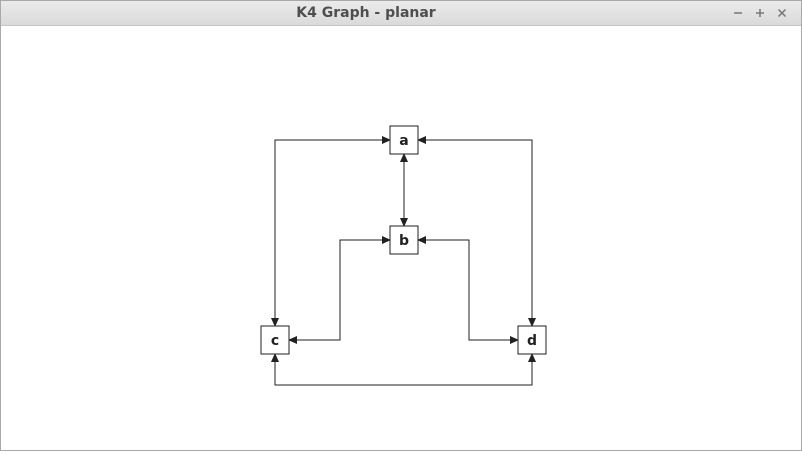  I want to click on minimize-button, so click(738, 13).